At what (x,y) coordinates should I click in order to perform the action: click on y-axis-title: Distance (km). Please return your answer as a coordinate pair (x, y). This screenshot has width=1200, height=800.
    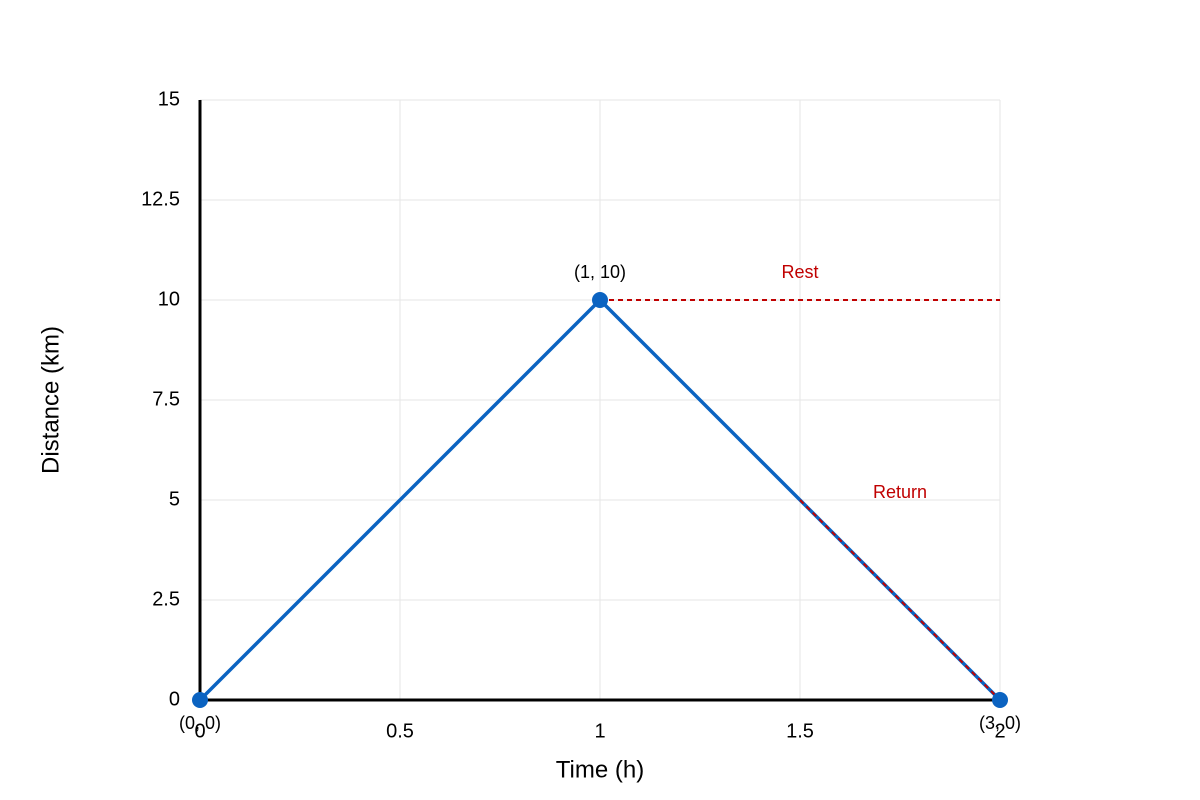
    Looking at the image, I should click on (50, 400).